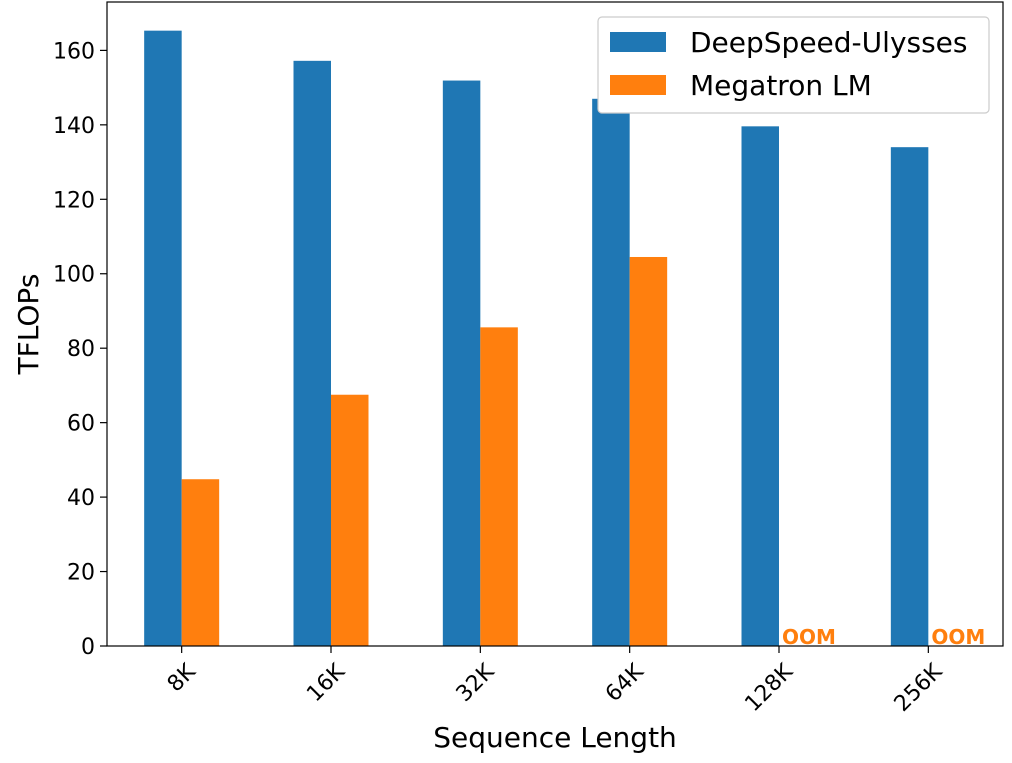 Image resolution: width=1012 pixels, height=763 pixels. Describe the element at coordinates (182, 678) in the screenshot. I see `x-tick-label-8k: 8K` at that location.